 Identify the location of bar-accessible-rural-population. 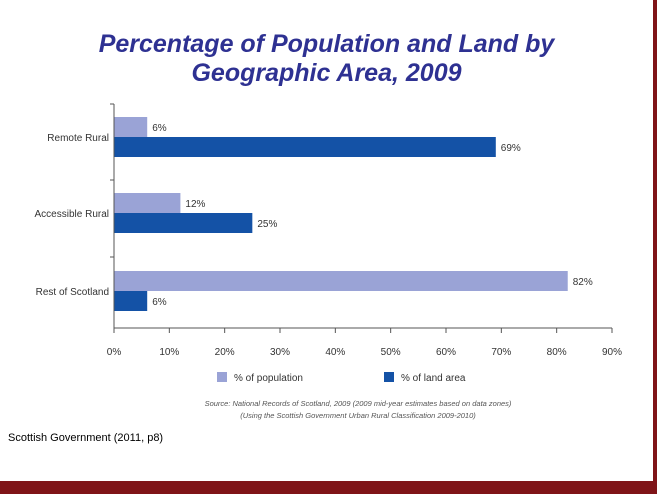
(147, 203).